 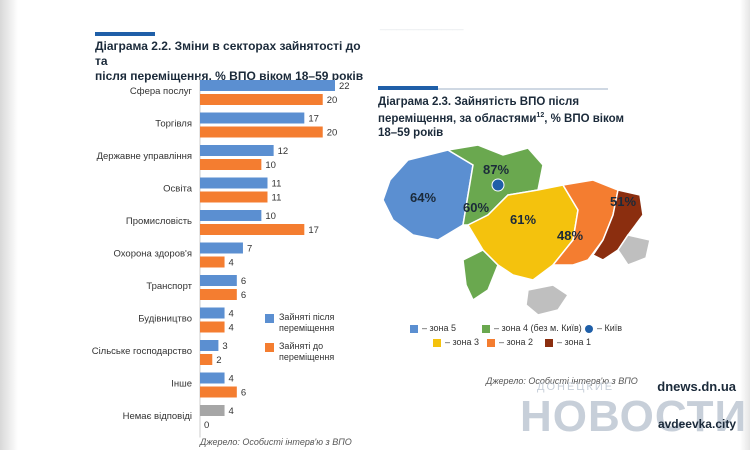 What do you see at coordinates (745, 225) in the screenshot?
I see `page-edge-shadow-right` at bounding box center [745, 225].